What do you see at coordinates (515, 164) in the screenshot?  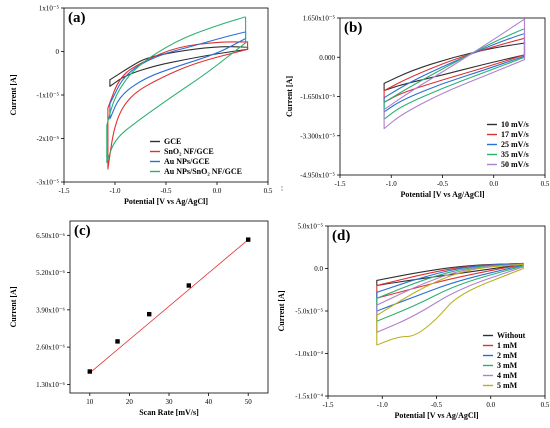 I see `legend-label: 50 mV/s` at bounding box center [515, 164].